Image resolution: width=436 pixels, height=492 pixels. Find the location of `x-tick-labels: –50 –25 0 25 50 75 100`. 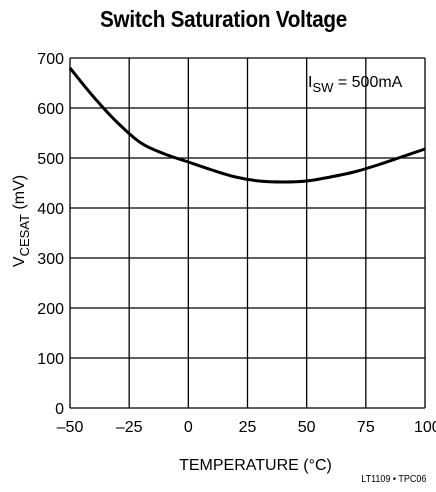

x-tick-labels: –50 –25 0 25 50 75 100 is located at coordinates (246, 427).